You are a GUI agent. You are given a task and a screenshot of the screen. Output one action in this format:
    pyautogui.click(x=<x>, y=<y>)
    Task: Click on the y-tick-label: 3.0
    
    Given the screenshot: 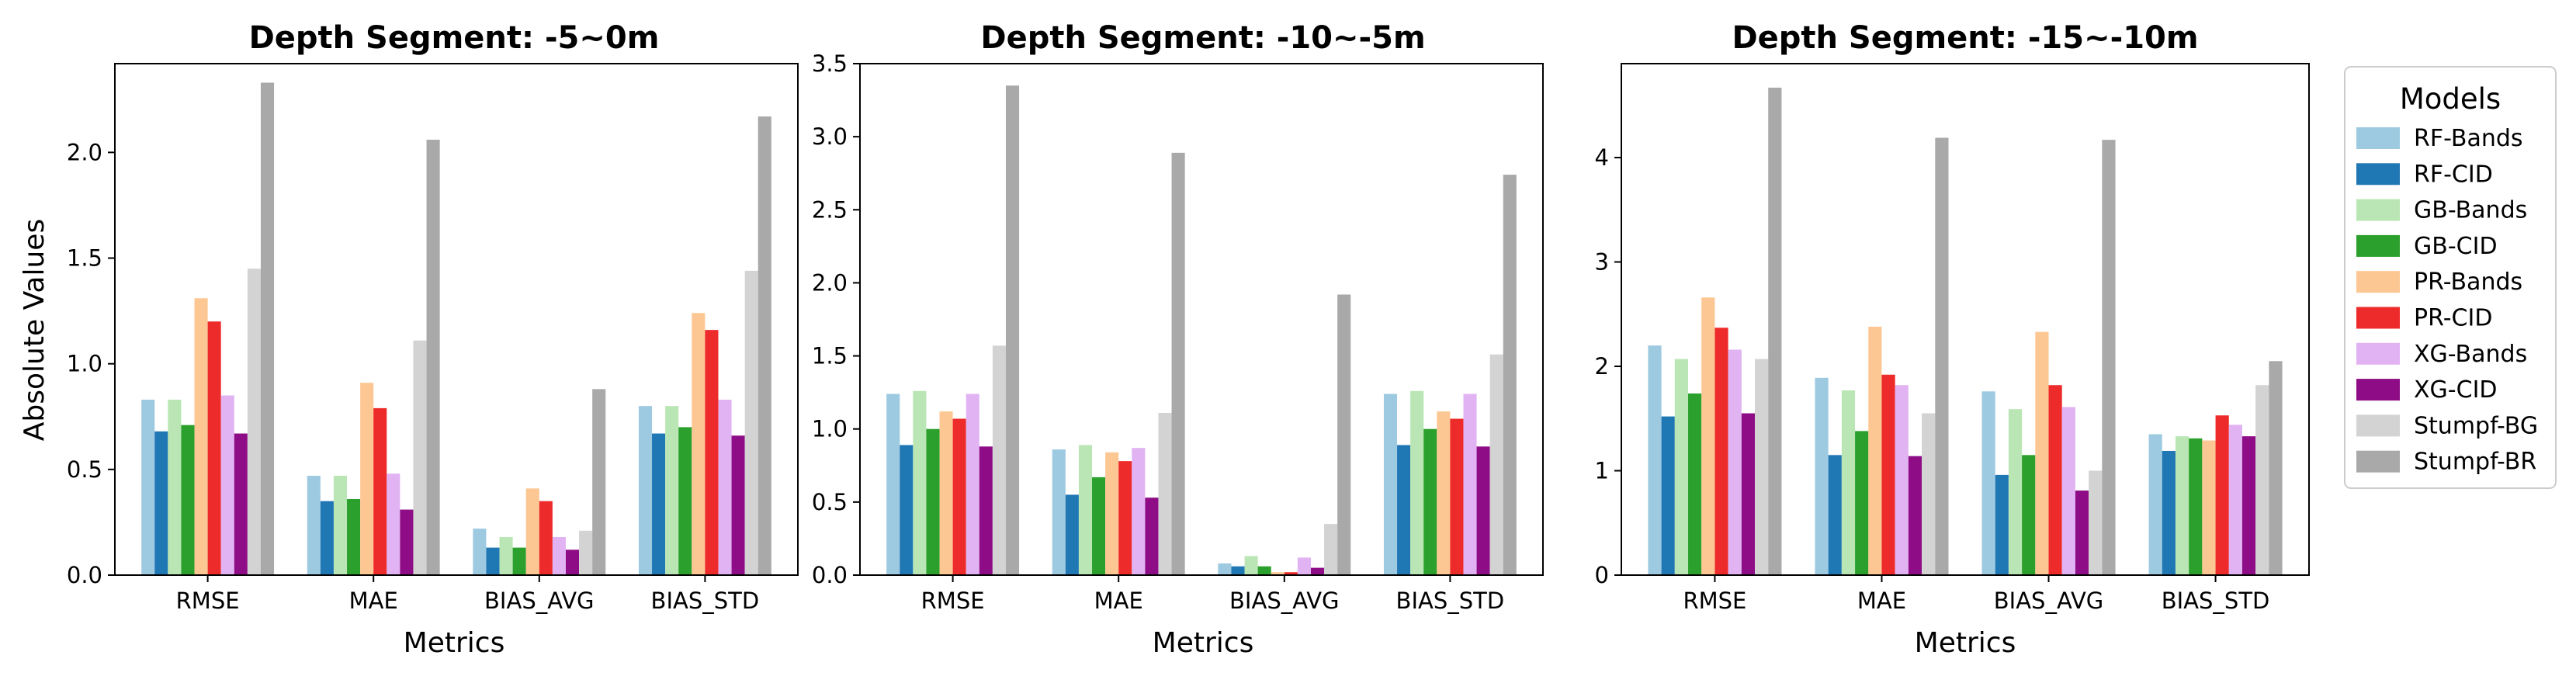 What is the action you would take?
    pyautogui.click(x=830, y=136)
    